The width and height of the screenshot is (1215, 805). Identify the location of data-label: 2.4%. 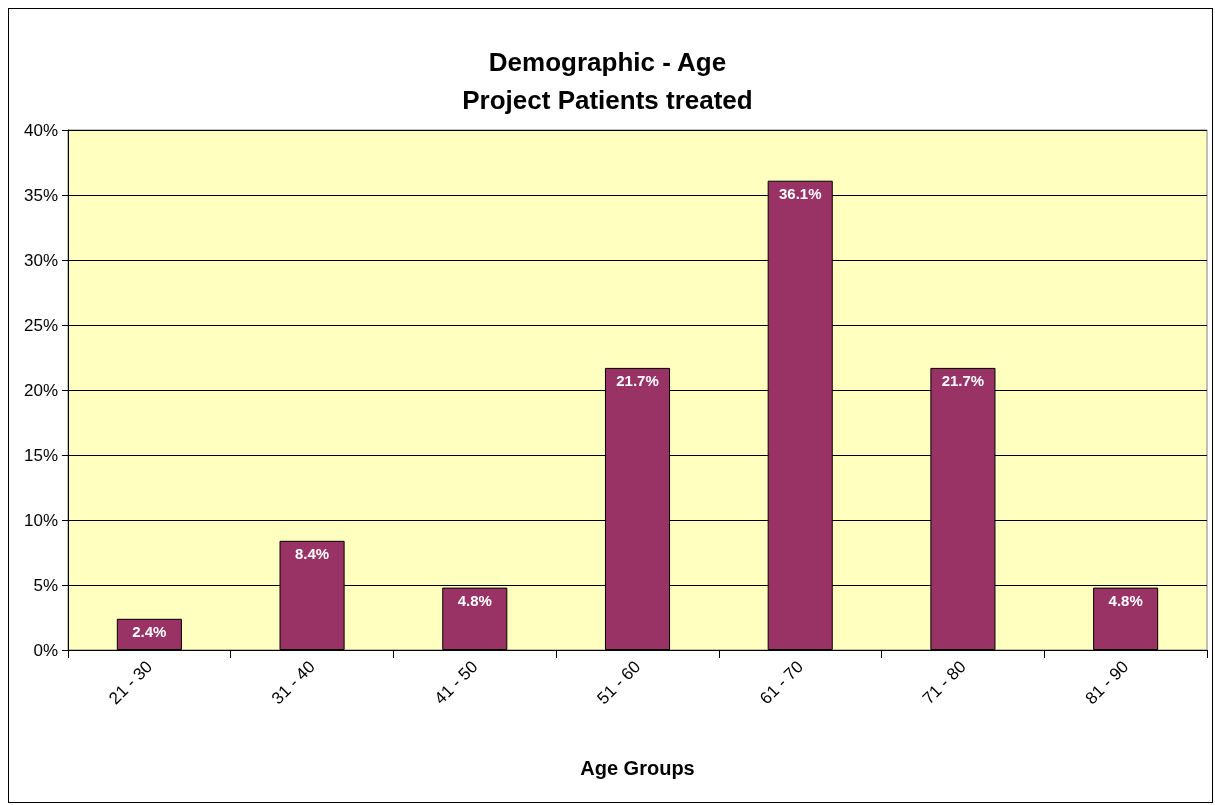
(149, 631).